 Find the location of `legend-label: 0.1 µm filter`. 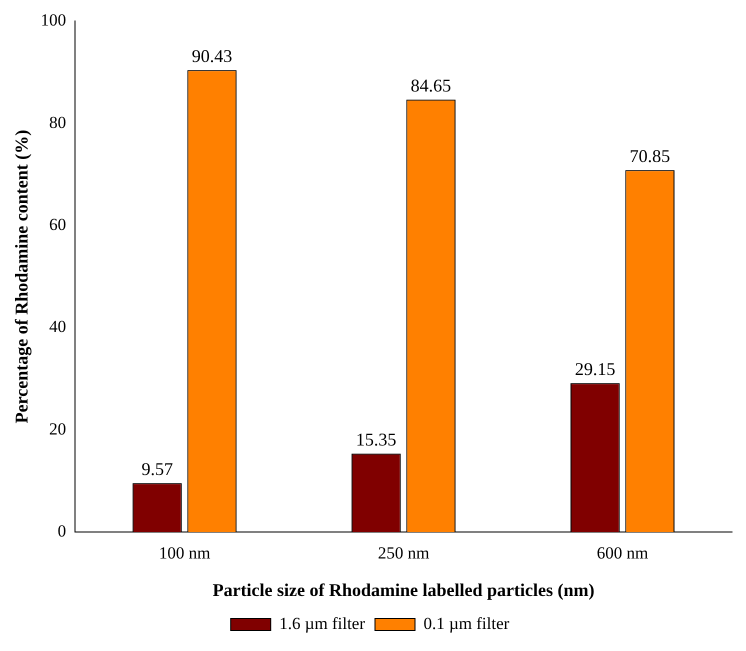

legend-label: 0.1 µm filter is located at coordinates (467, 623).